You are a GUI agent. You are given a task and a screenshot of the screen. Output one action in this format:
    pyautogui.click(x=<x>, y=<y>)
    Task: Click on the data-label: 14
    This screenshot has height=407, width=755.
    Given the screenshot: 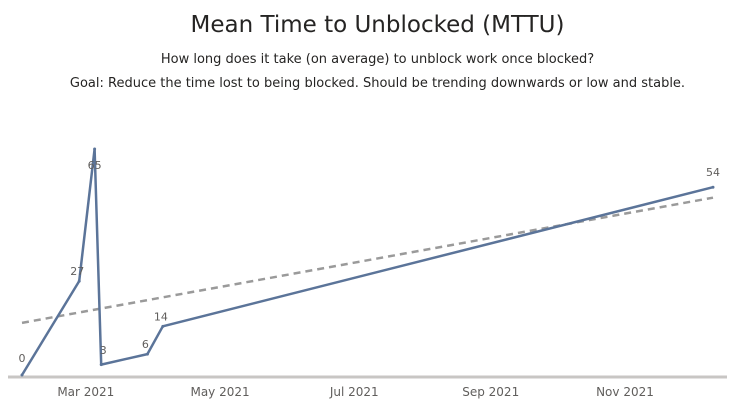 What is the action you would take?
    pyautogui.click(x=161, y=316)
    